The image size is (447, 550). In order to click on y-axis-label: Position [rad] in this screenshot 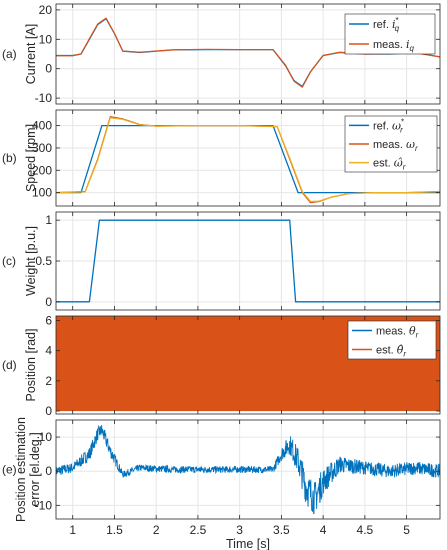, I will do `click(31, 365)`.